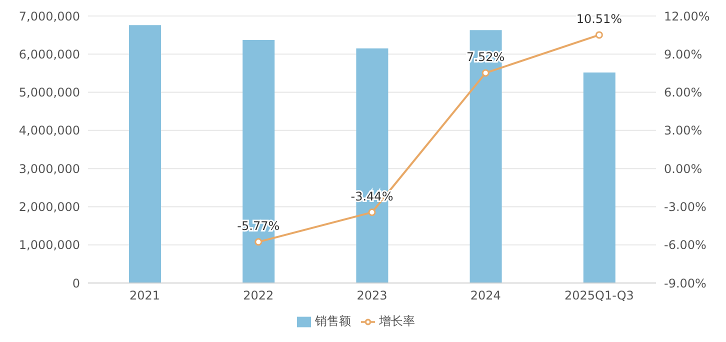 The image size is (726, 342). What do you see at coordinates (49, 169) in the screenshot?
I see `y-tick-label: 3,000,000` at bounding box center [49, 169].